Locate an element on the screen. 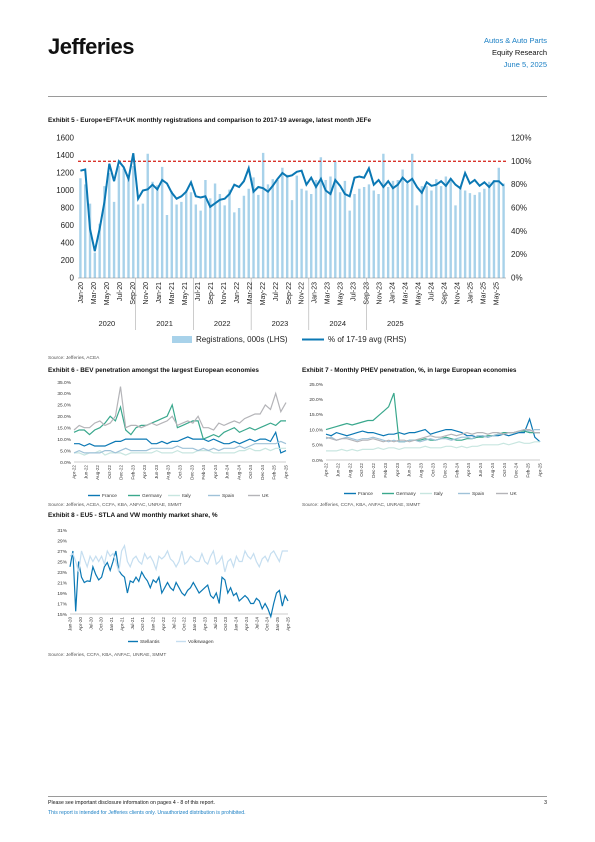 This screenshot has width=595, height=842. month-tick-label: Jan-22 is located at coordinates (237, 293).